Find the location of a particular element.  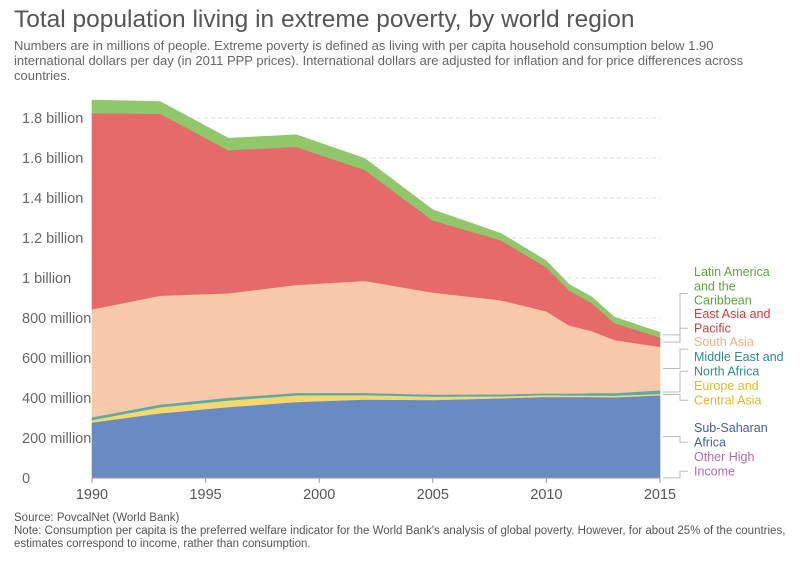

legend-label-sub-saharan-africa: Sub-Saharan Africa is located at coordinates (731, 435).